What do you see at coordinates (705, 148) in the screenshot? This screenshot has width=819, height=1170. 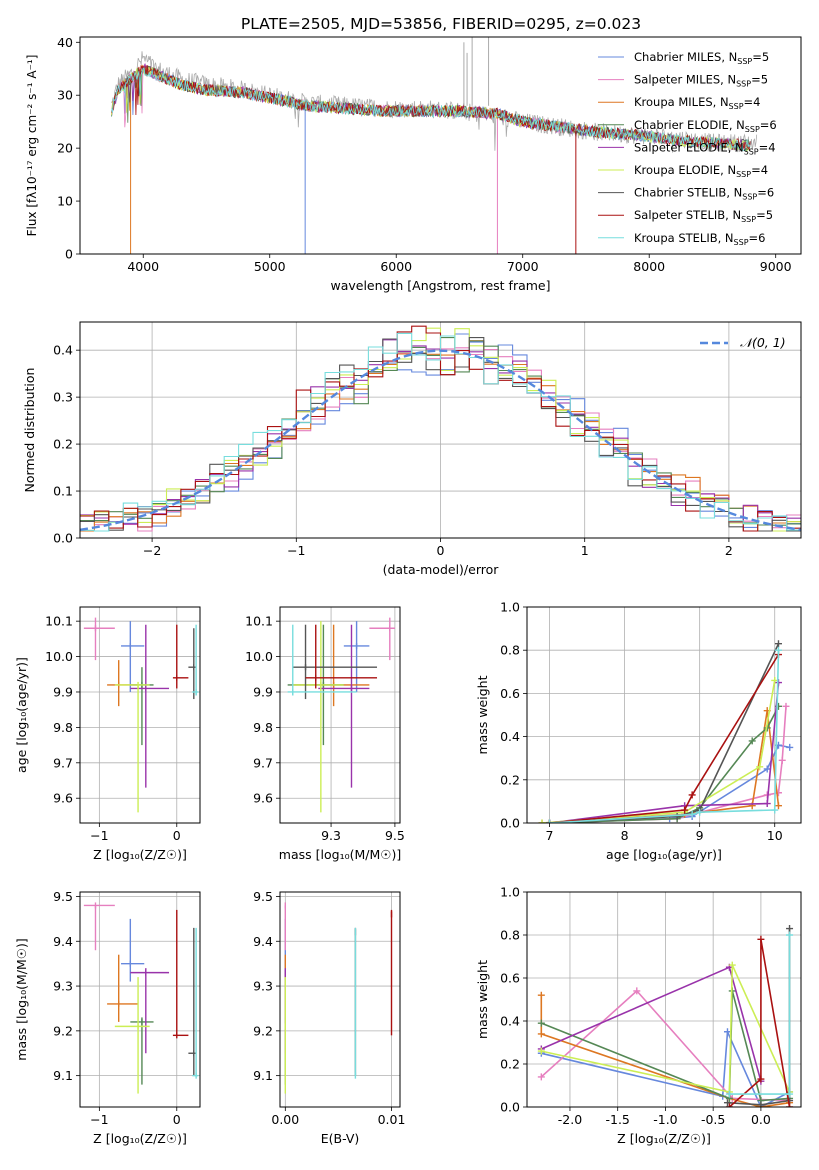 I see `legend-label: Salpeter ELODIE, NSSP=4` at bounding box center [705, 148].